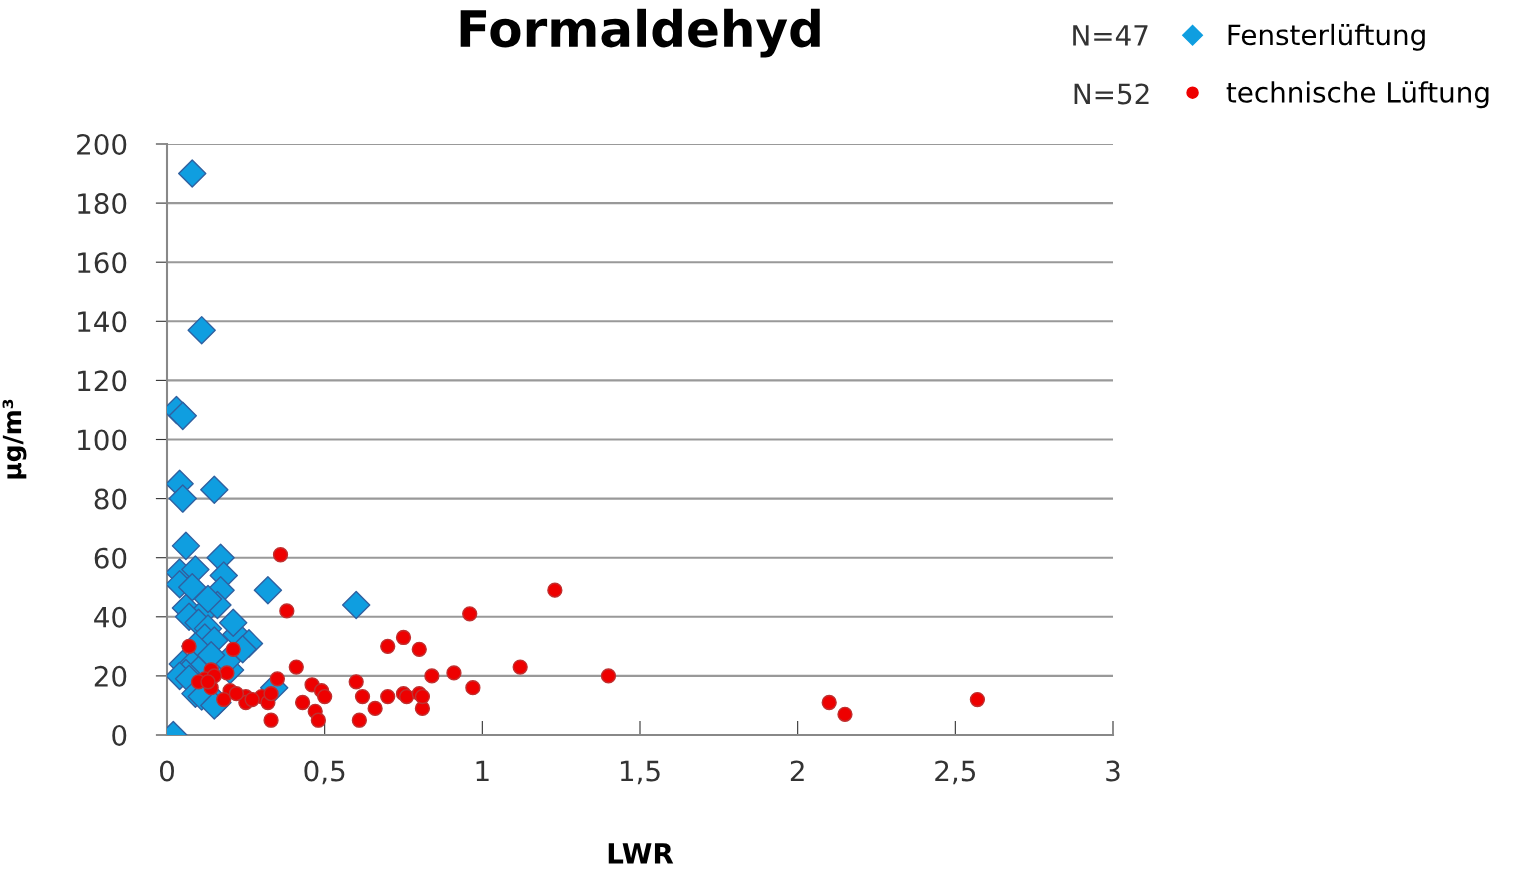 The height and width of the screenshot is (878, 1518). I want to click on x-tick-label: 0, so click(166, 771).